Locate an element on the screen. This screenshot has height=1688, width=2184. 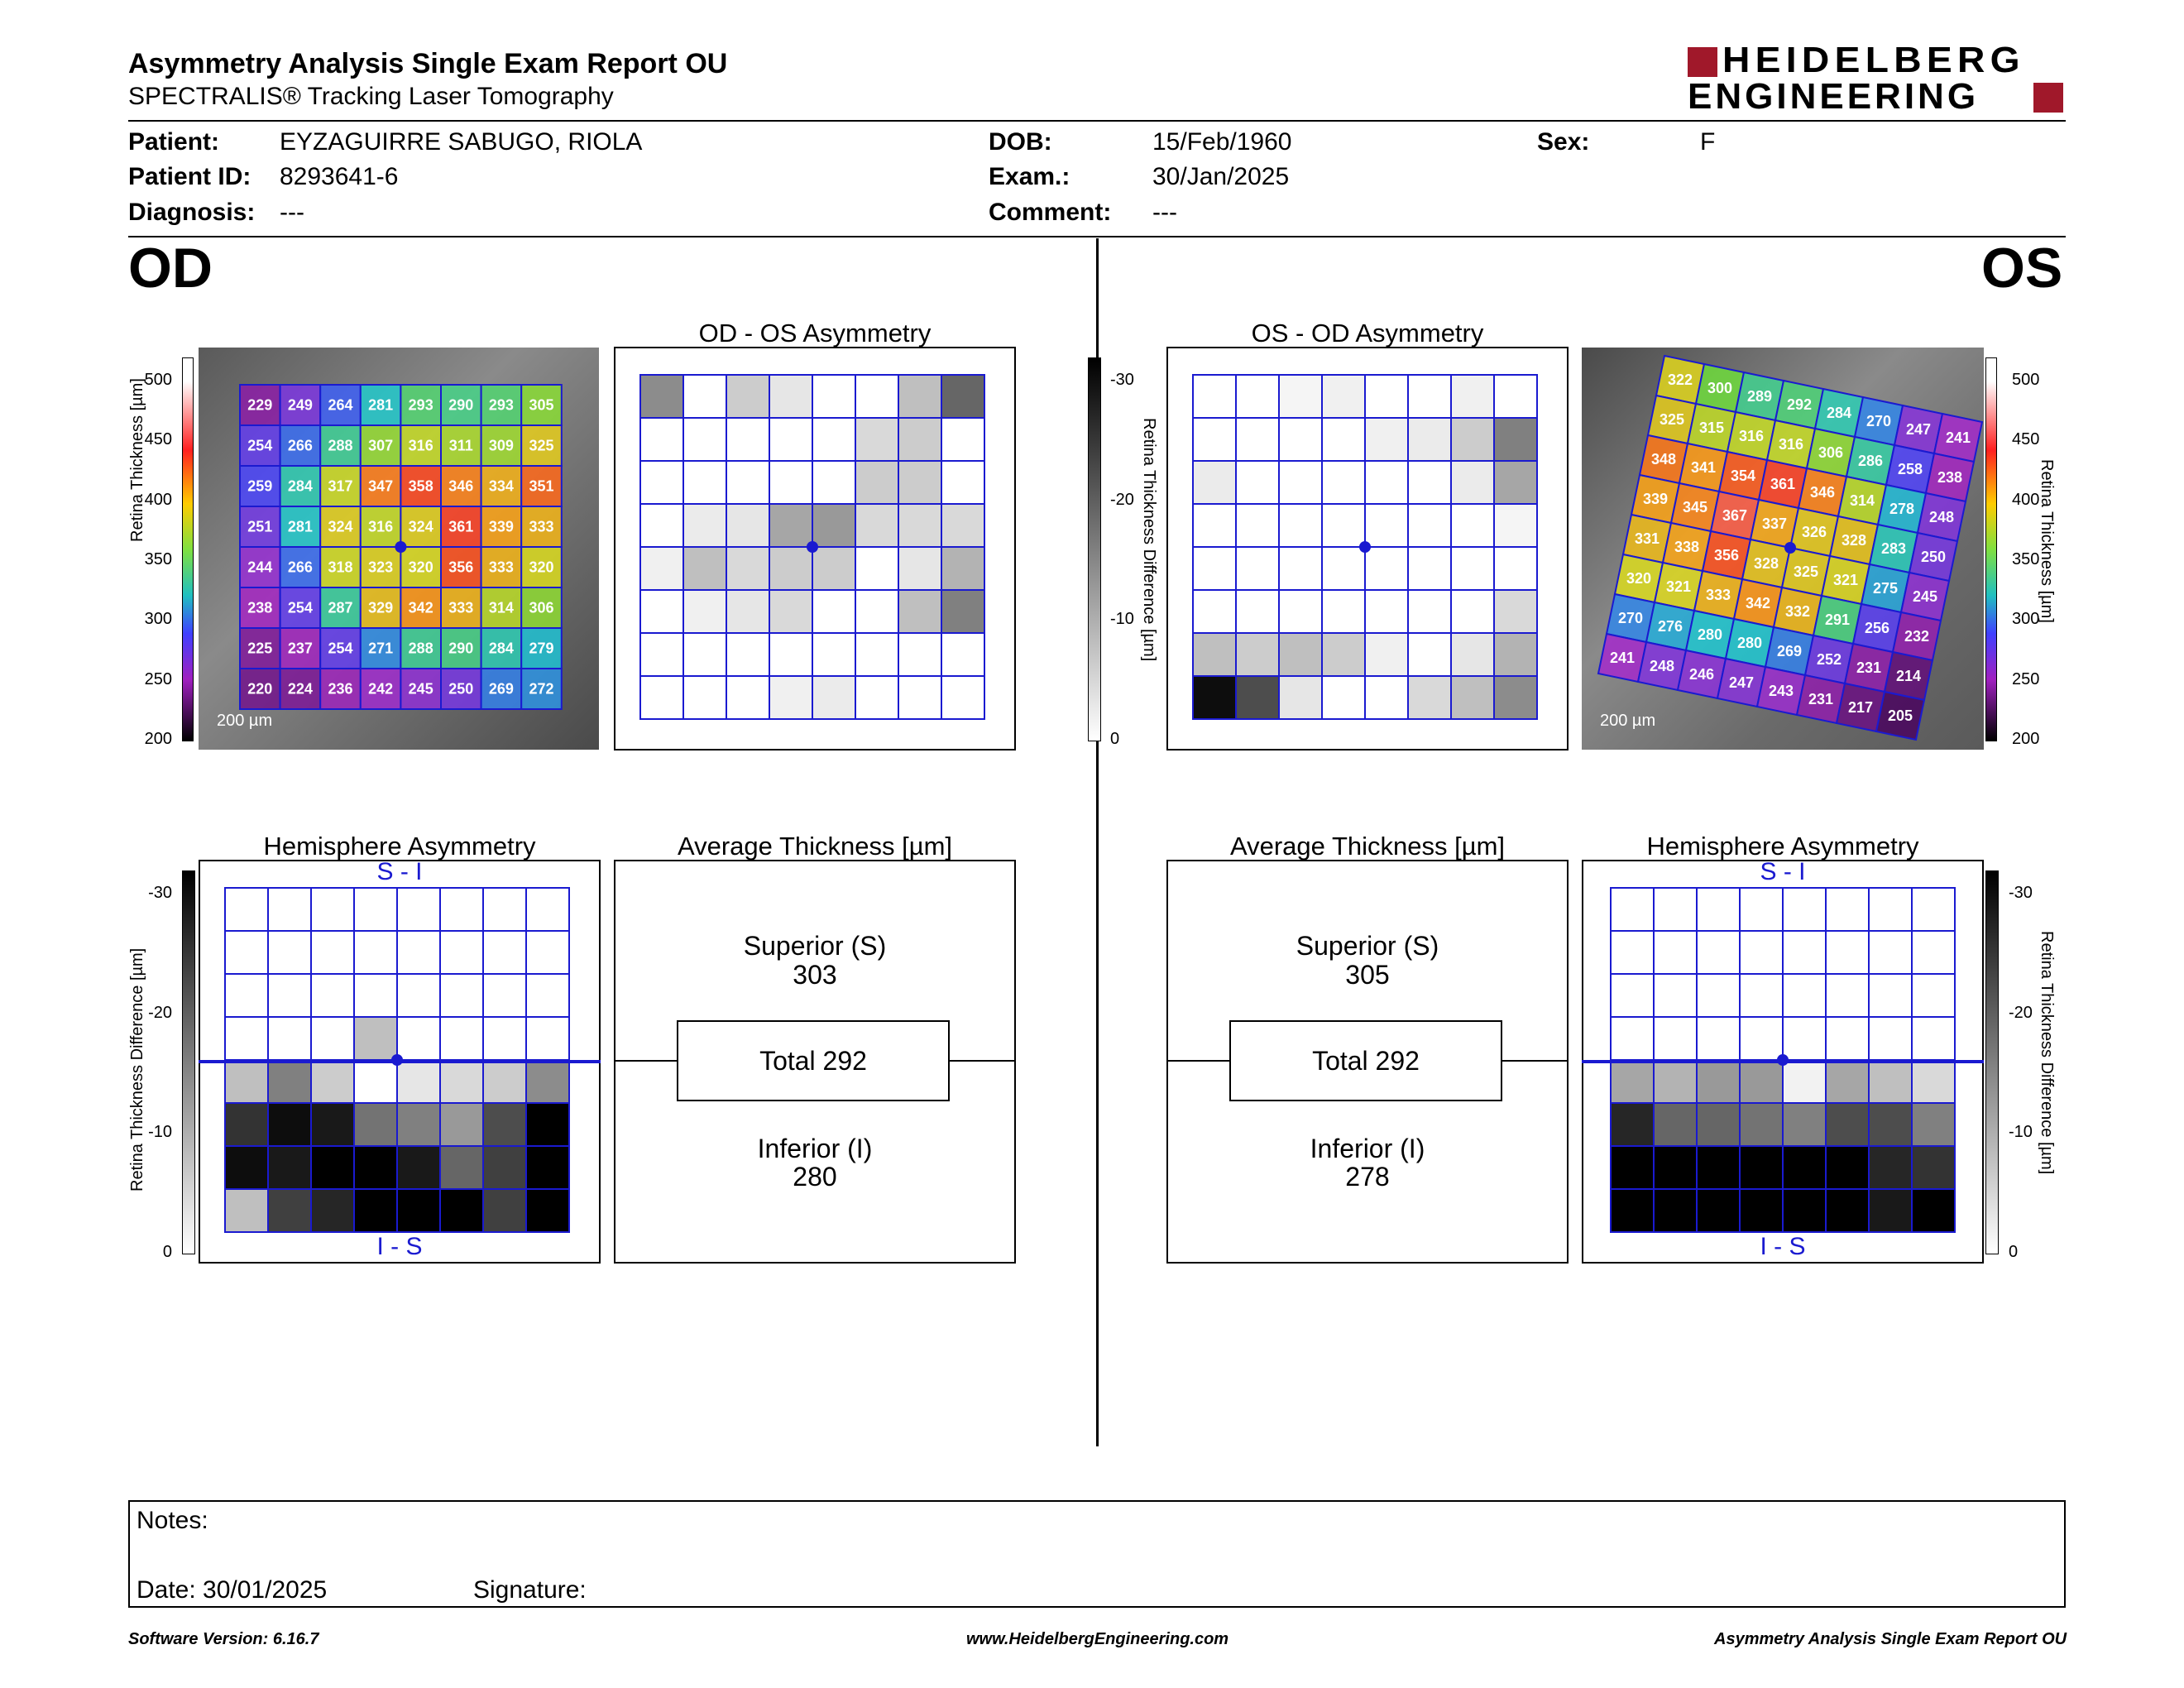
os-thickness-value: 339 is located at coordinates (1655, 499).